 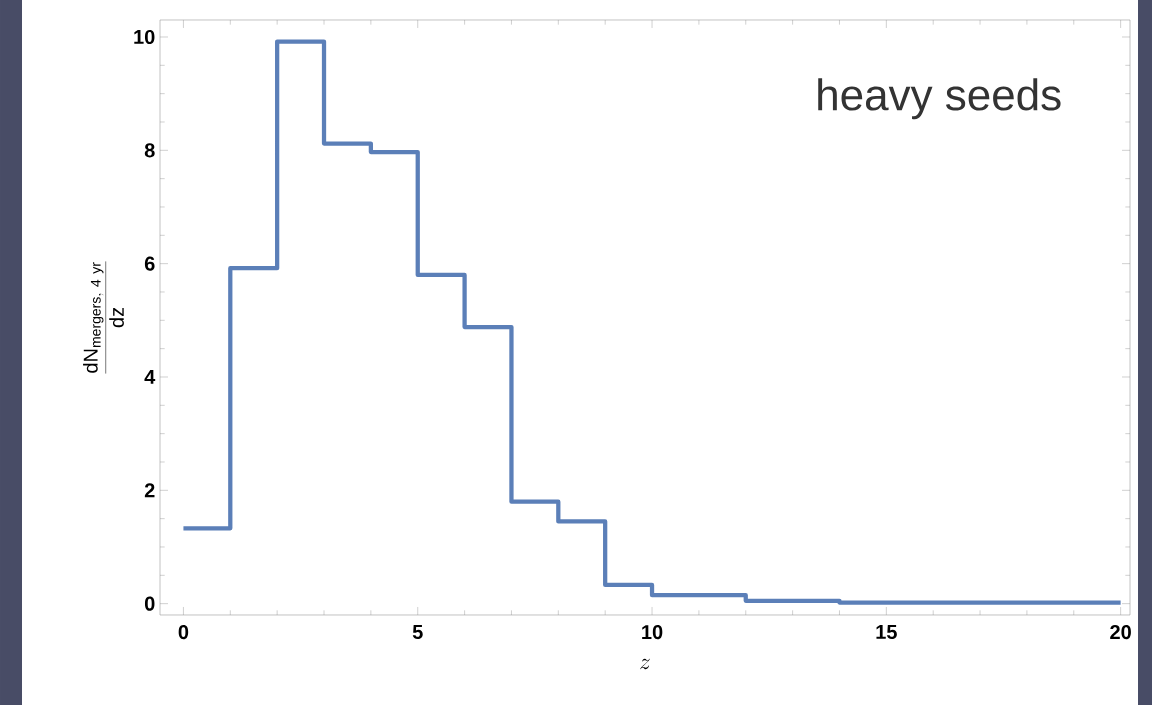 What do you see at coordinates (183, 632) in the screenshot?
I see `x-tick-label: 0` at bounding box center [183, 632].